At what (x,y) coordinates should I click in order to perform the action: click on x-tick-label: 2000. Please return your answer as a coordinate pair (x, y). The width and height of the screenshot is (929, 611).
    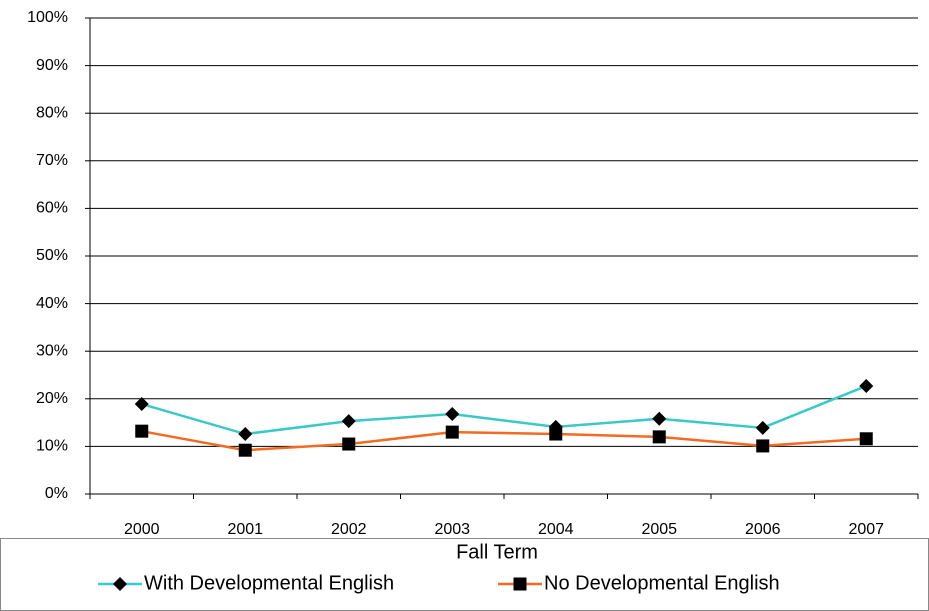
    Looking at the image, I should click on (142, 529).